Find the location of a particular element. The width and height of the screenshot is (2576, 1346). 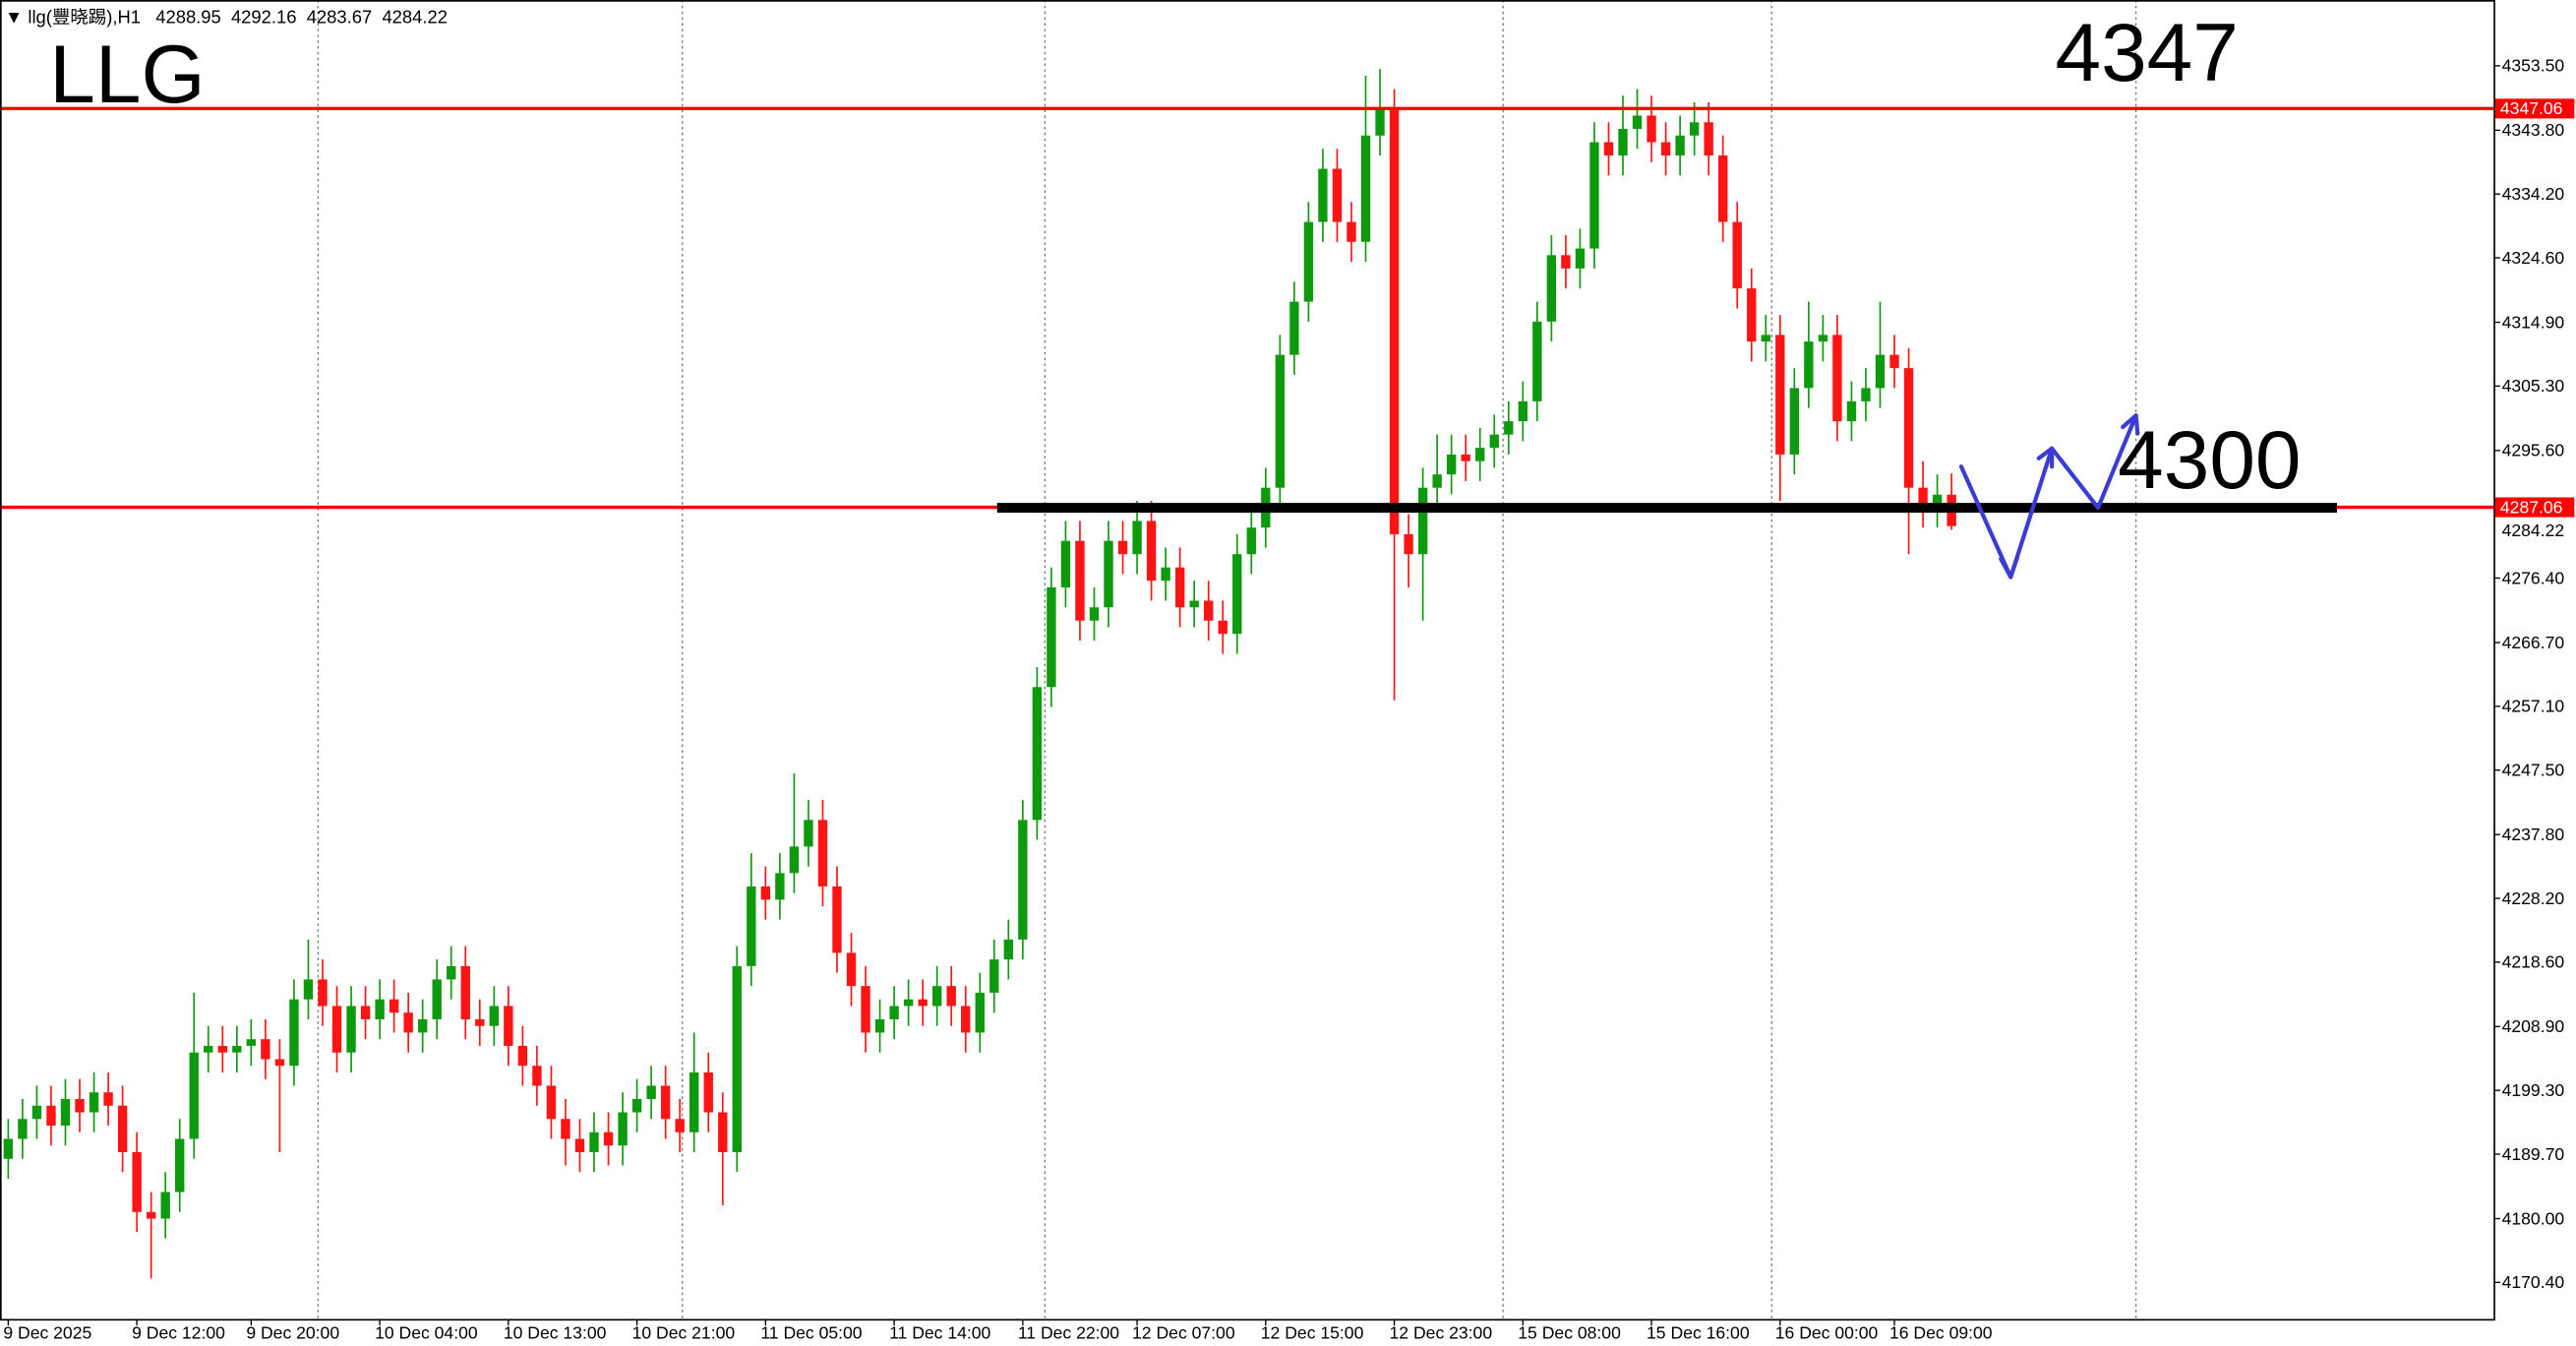

y-tick-label: 4180.00 is located at coordinates (2534, 1218).